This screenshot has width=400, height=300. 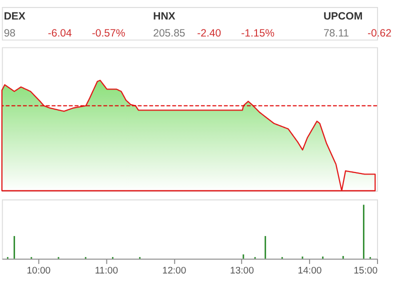 What do you see at coordinates (106, 271) in the screenshot?
I see `x-tick-label: 11:00` at bounding box center [106, 271].